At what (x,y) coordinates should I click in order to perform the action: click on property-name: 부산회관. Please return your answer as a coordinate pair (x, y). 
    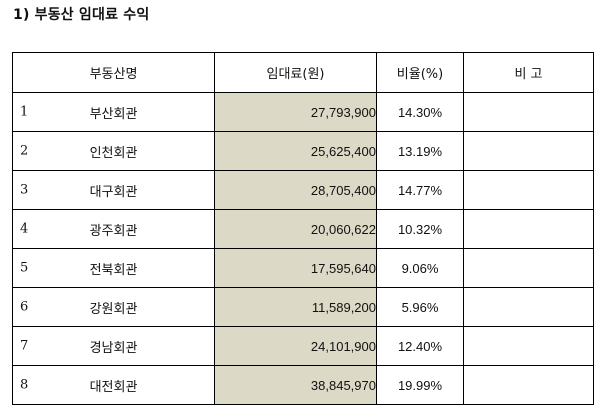
    Looking at the image, I should click on (113, 114).